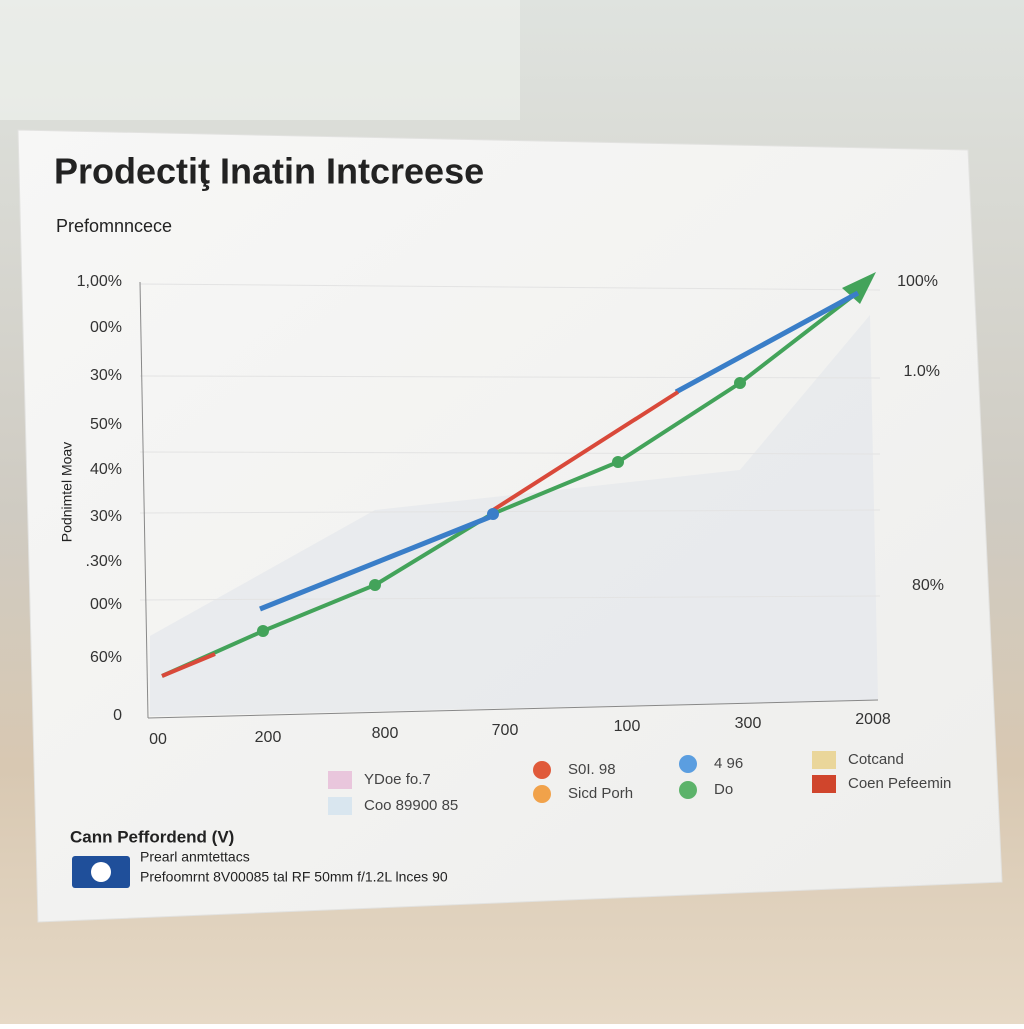 The height and width of the screenshot is (1029, 1024). Describe the element at coordinates (513, 709) in the screenshot. I see `x-axis` at that location.